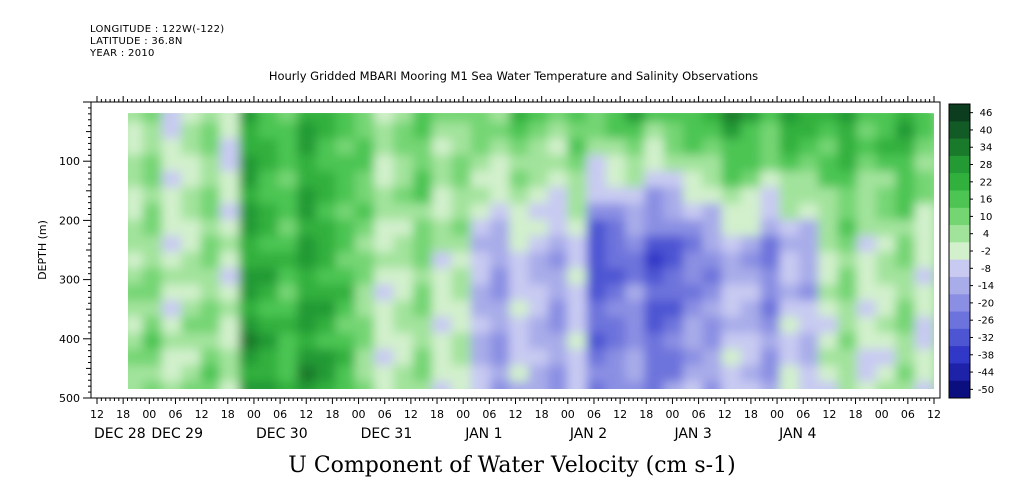  Describe the element at coordinates (829, 414) in the screenshot. I see `x-hour-tick-label: 12` at that location.